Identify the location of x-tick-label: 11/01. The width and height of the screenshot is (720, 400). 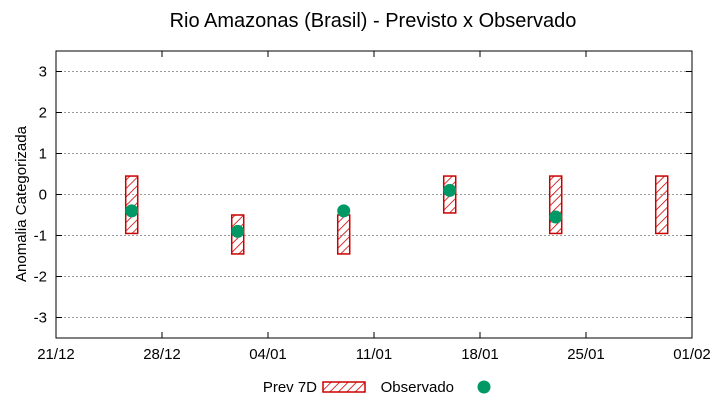
(374, 354).